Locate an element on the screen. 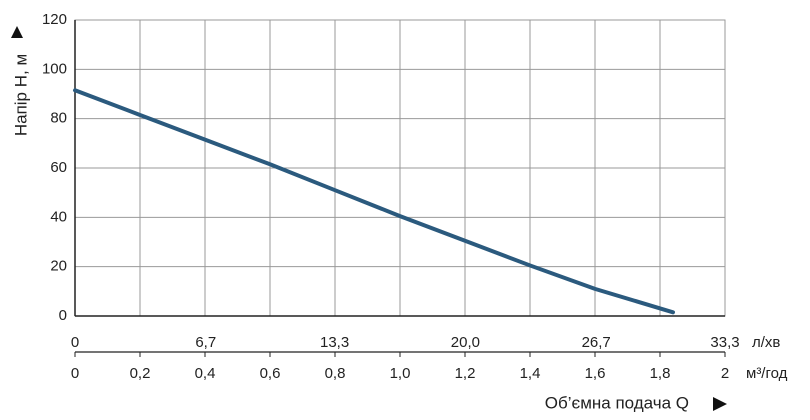 This screenshot has height=420, width=810. y-tick-label: 0 is located at coordinates (63, 315).